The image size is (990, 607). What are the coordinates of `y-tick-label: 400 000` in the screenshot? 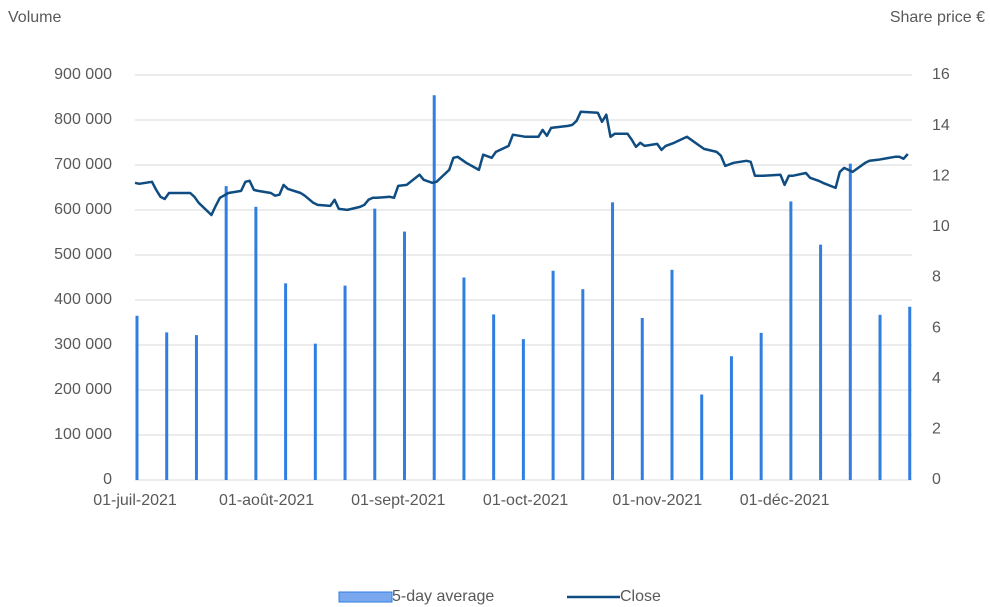 It's located at (83, 299).